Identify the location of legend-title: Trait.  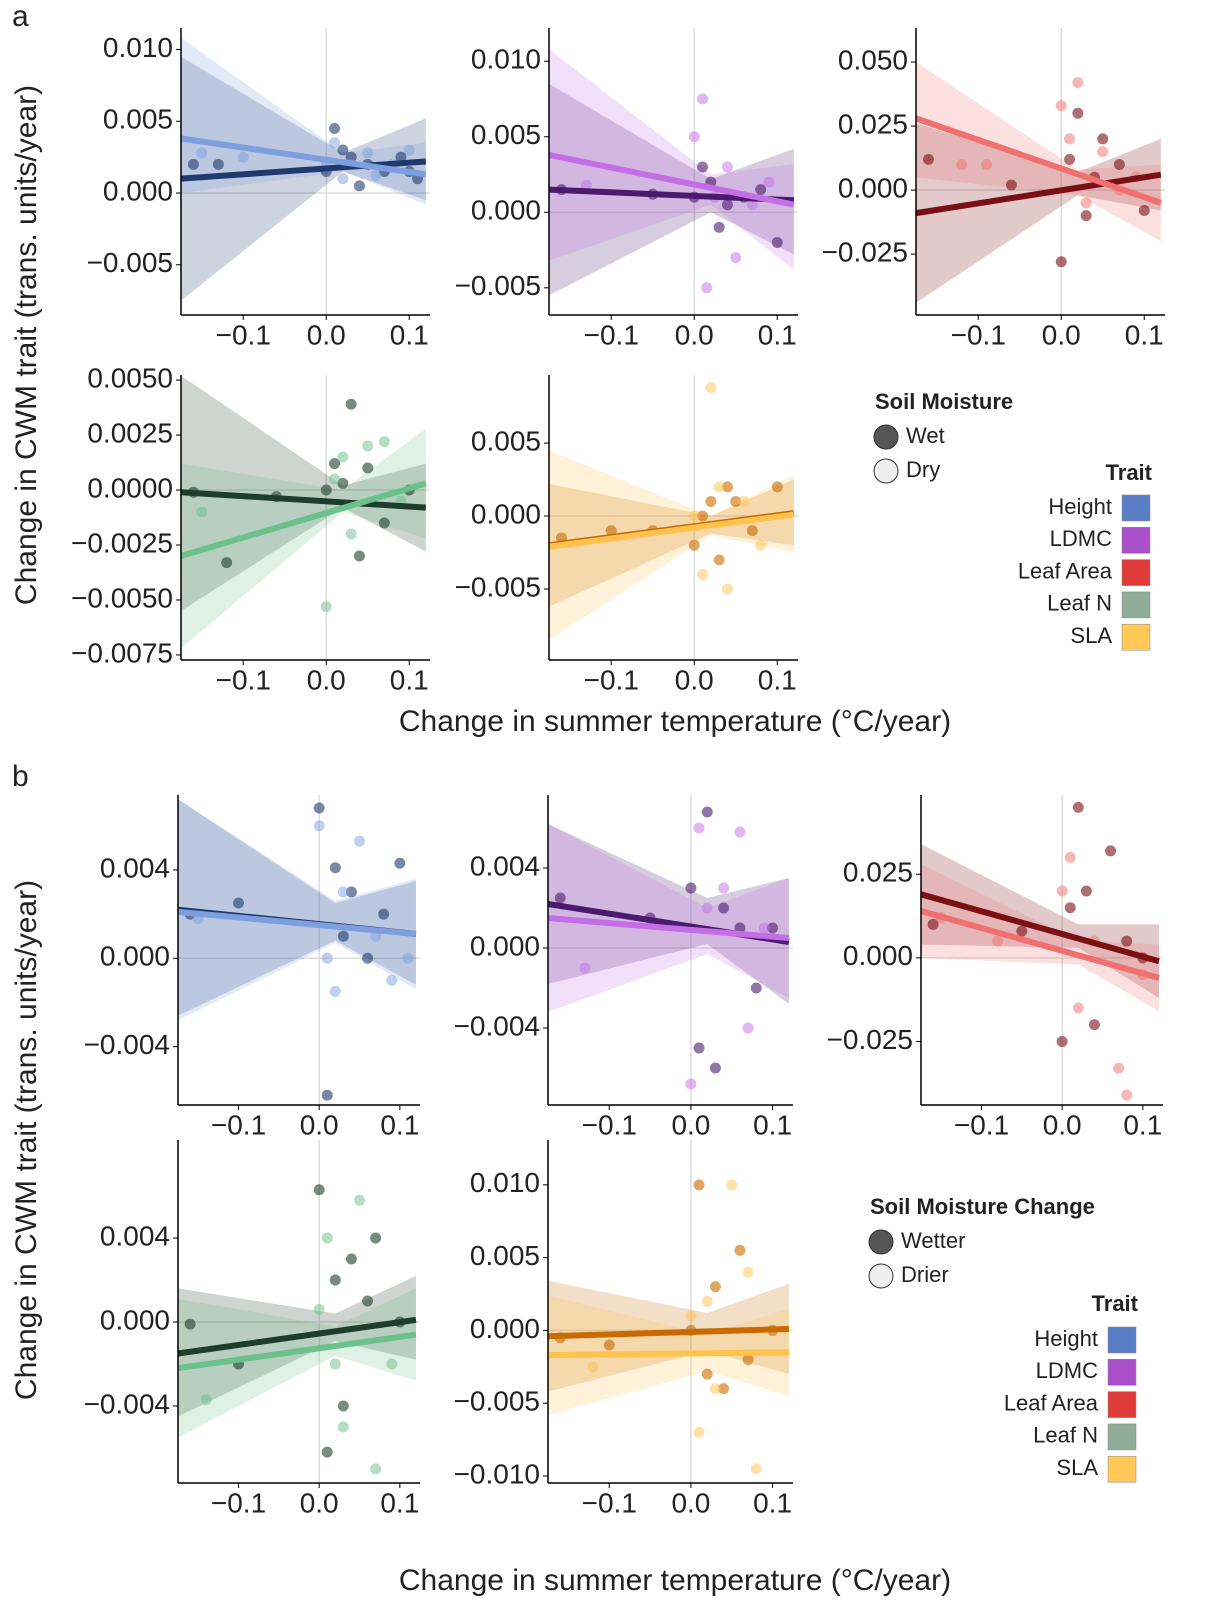
(1129, 472).